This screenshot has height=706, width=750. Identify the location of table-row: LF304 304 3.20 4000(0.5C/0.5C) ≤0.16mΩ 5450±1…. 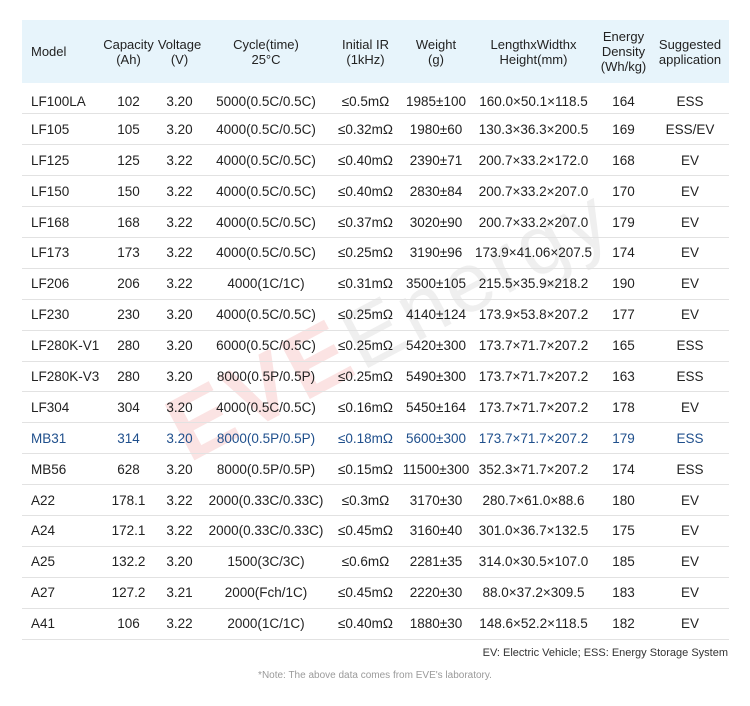
(375, 407).